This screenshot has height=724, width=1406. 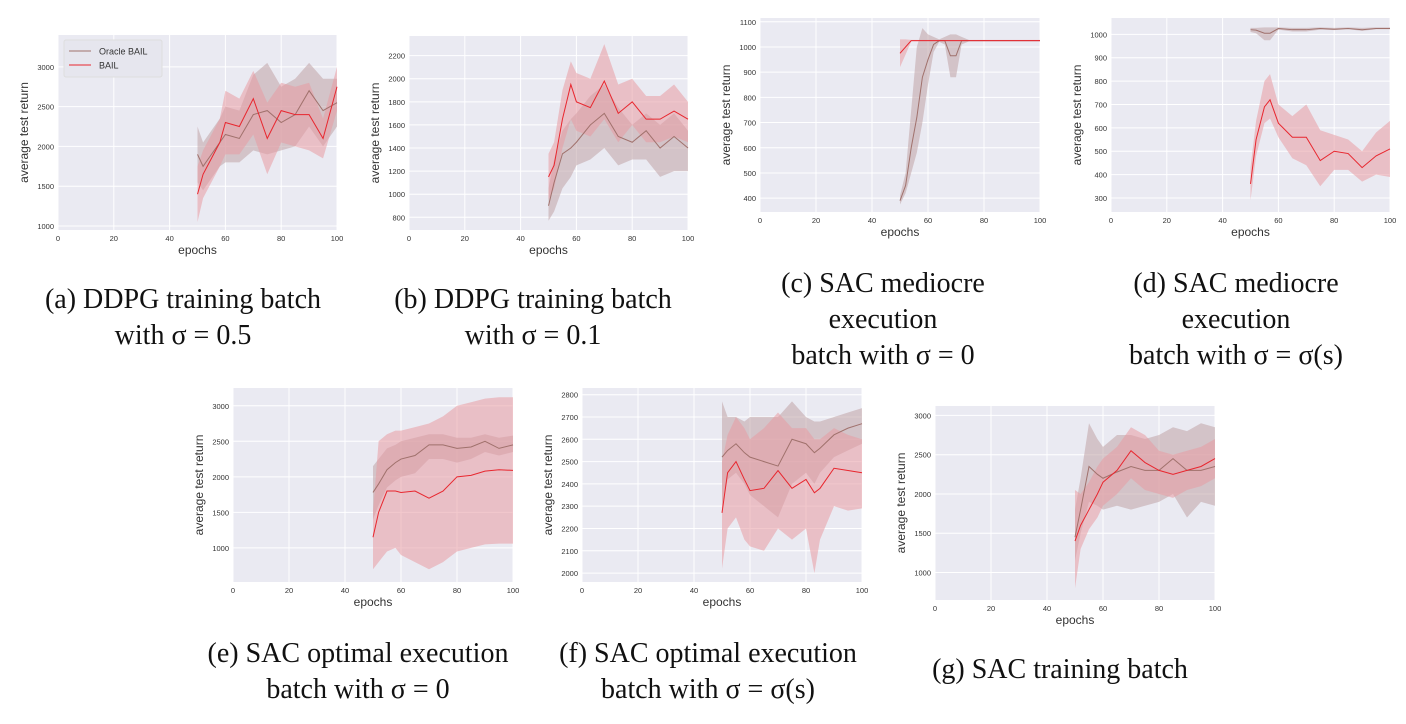 What do you see at coordinates (749, 123) in the screenshot?
I see `y-tick-label: 700` at bounding box center [749, 123].